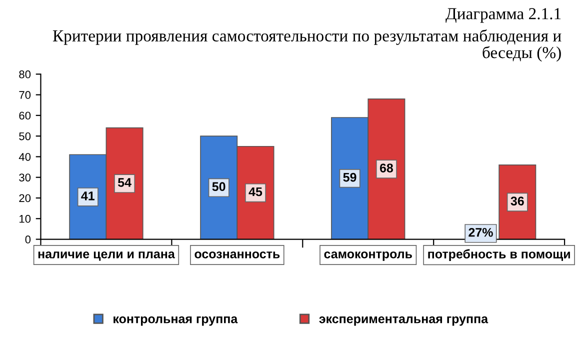 The width and height of the screenshot is (582, 337). Describe the element at coordinates (106, 256) in the screenshot. I see `x-tick-label: наличие цели и плана` at that location.